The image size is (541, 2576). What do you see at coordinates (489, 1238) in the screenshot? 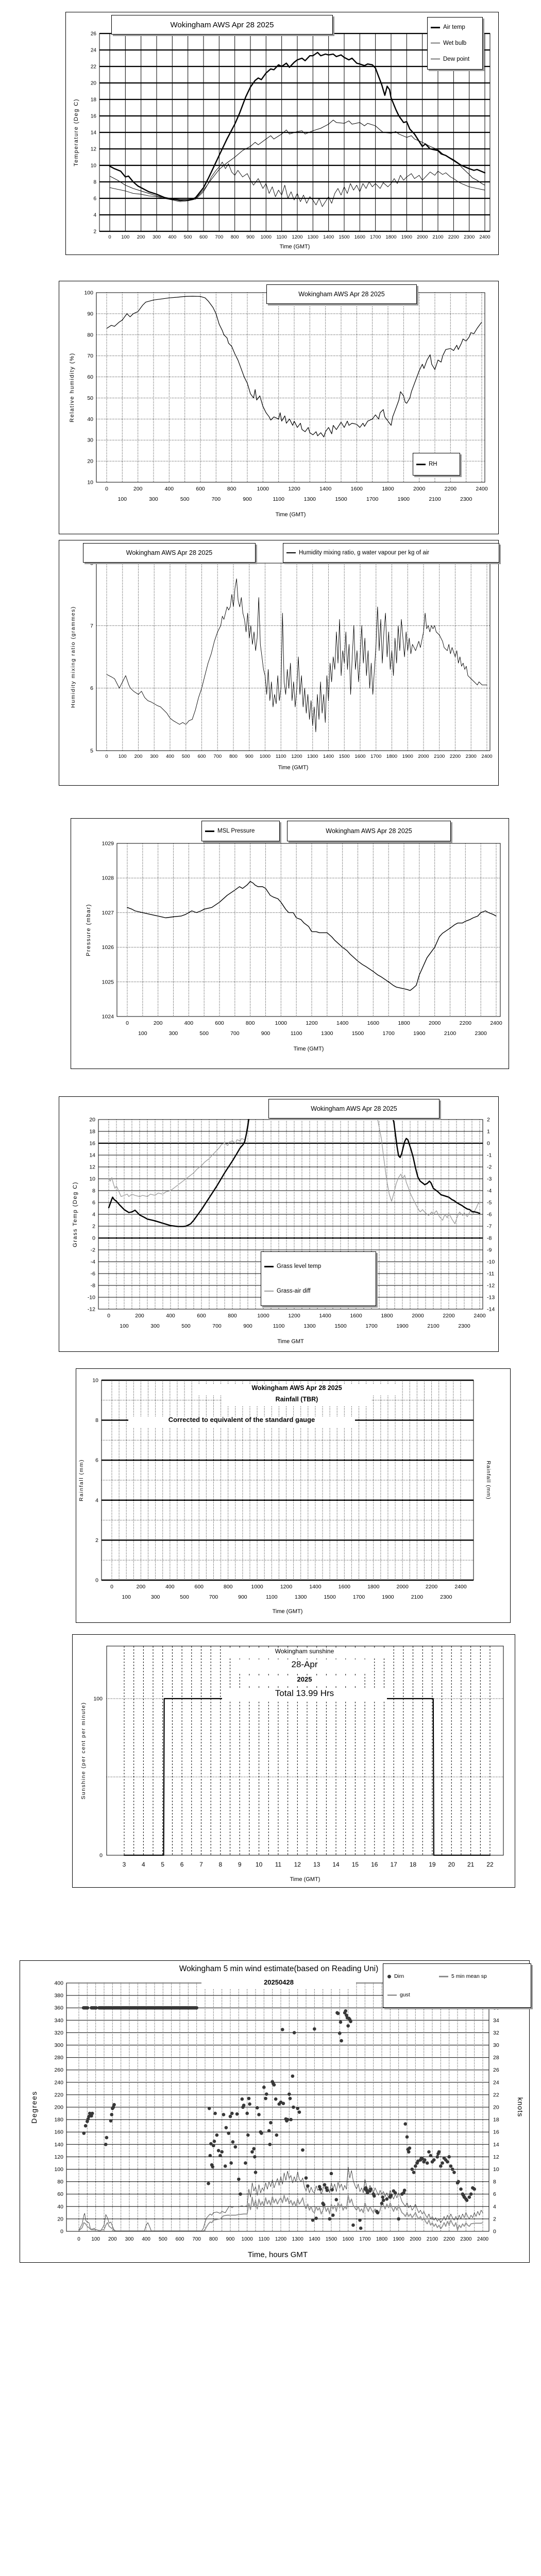
I see `svg-text: -8` at bounding box center [489, 1238].